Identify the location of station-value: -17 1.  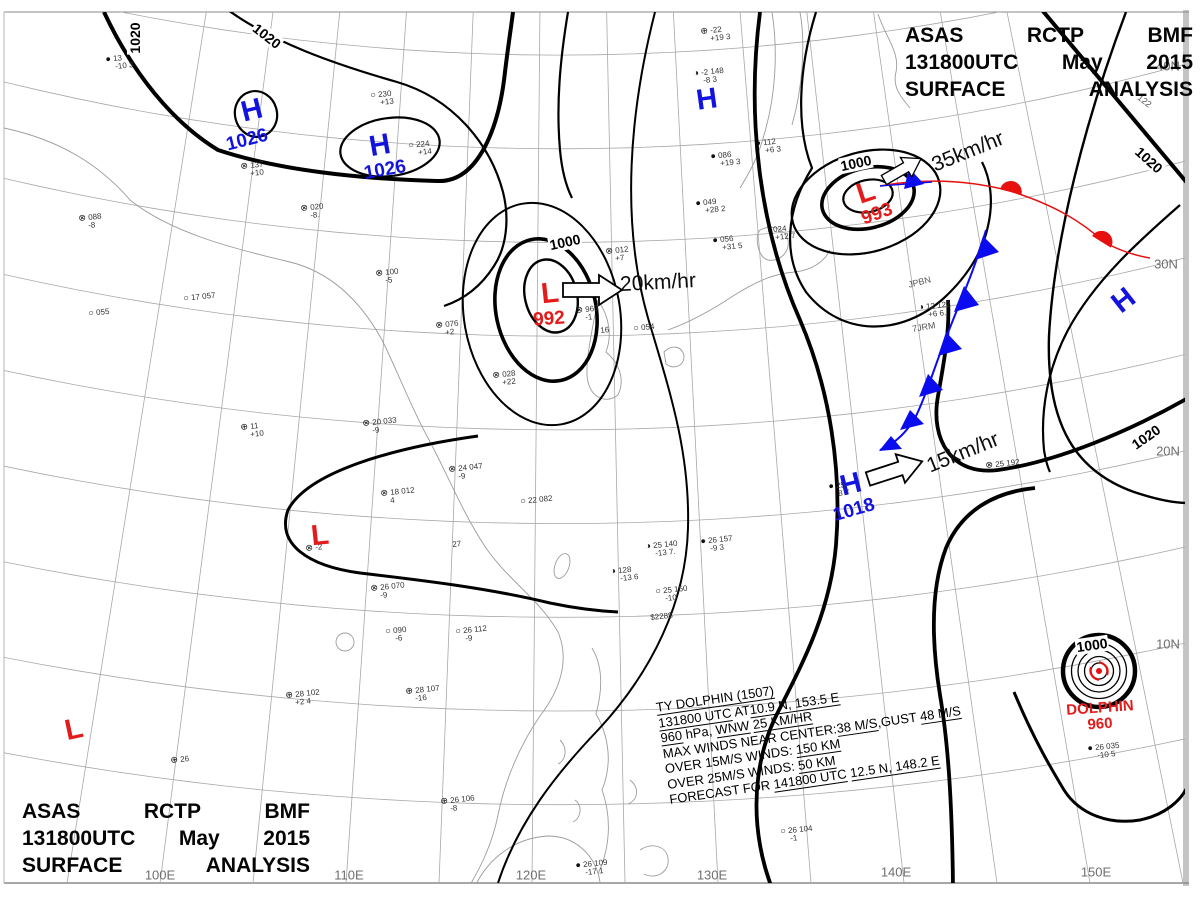
(594, 871).